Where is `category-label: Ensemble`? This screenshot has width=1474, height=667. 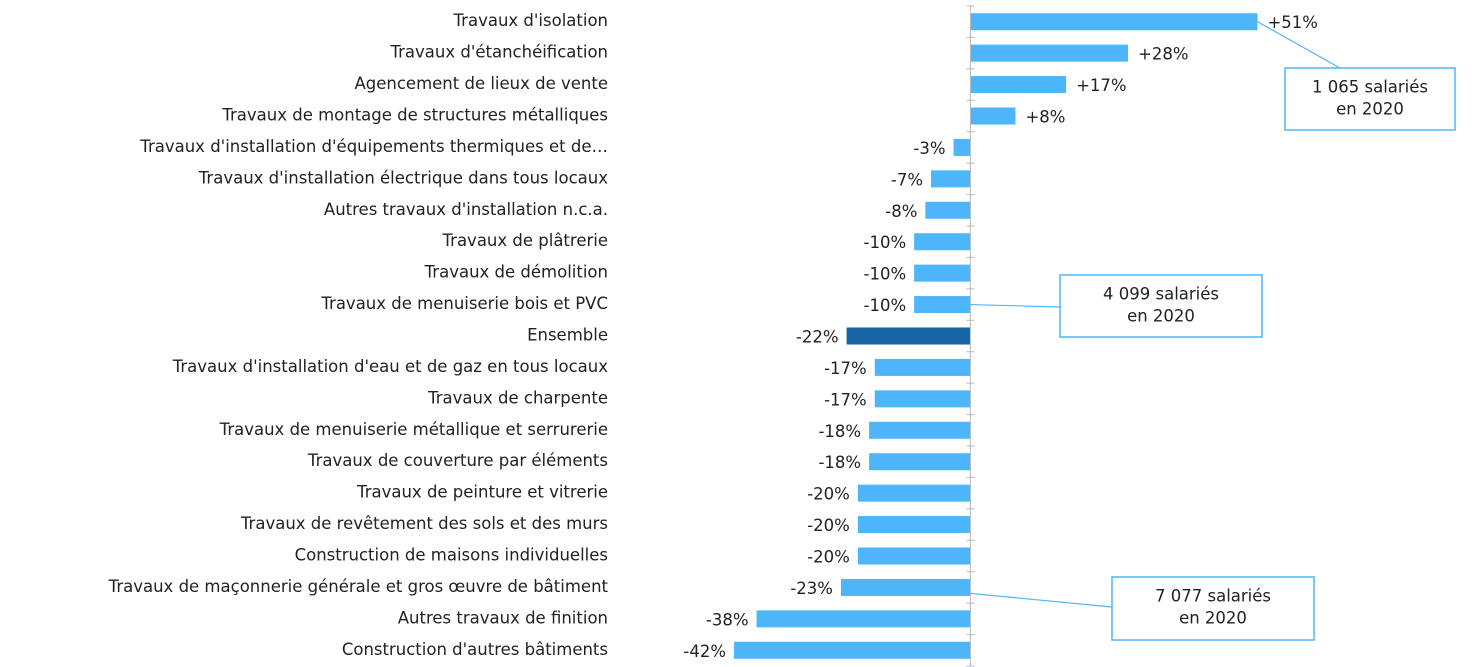
category-label: Ensemble is located at coordinates (567, 335).